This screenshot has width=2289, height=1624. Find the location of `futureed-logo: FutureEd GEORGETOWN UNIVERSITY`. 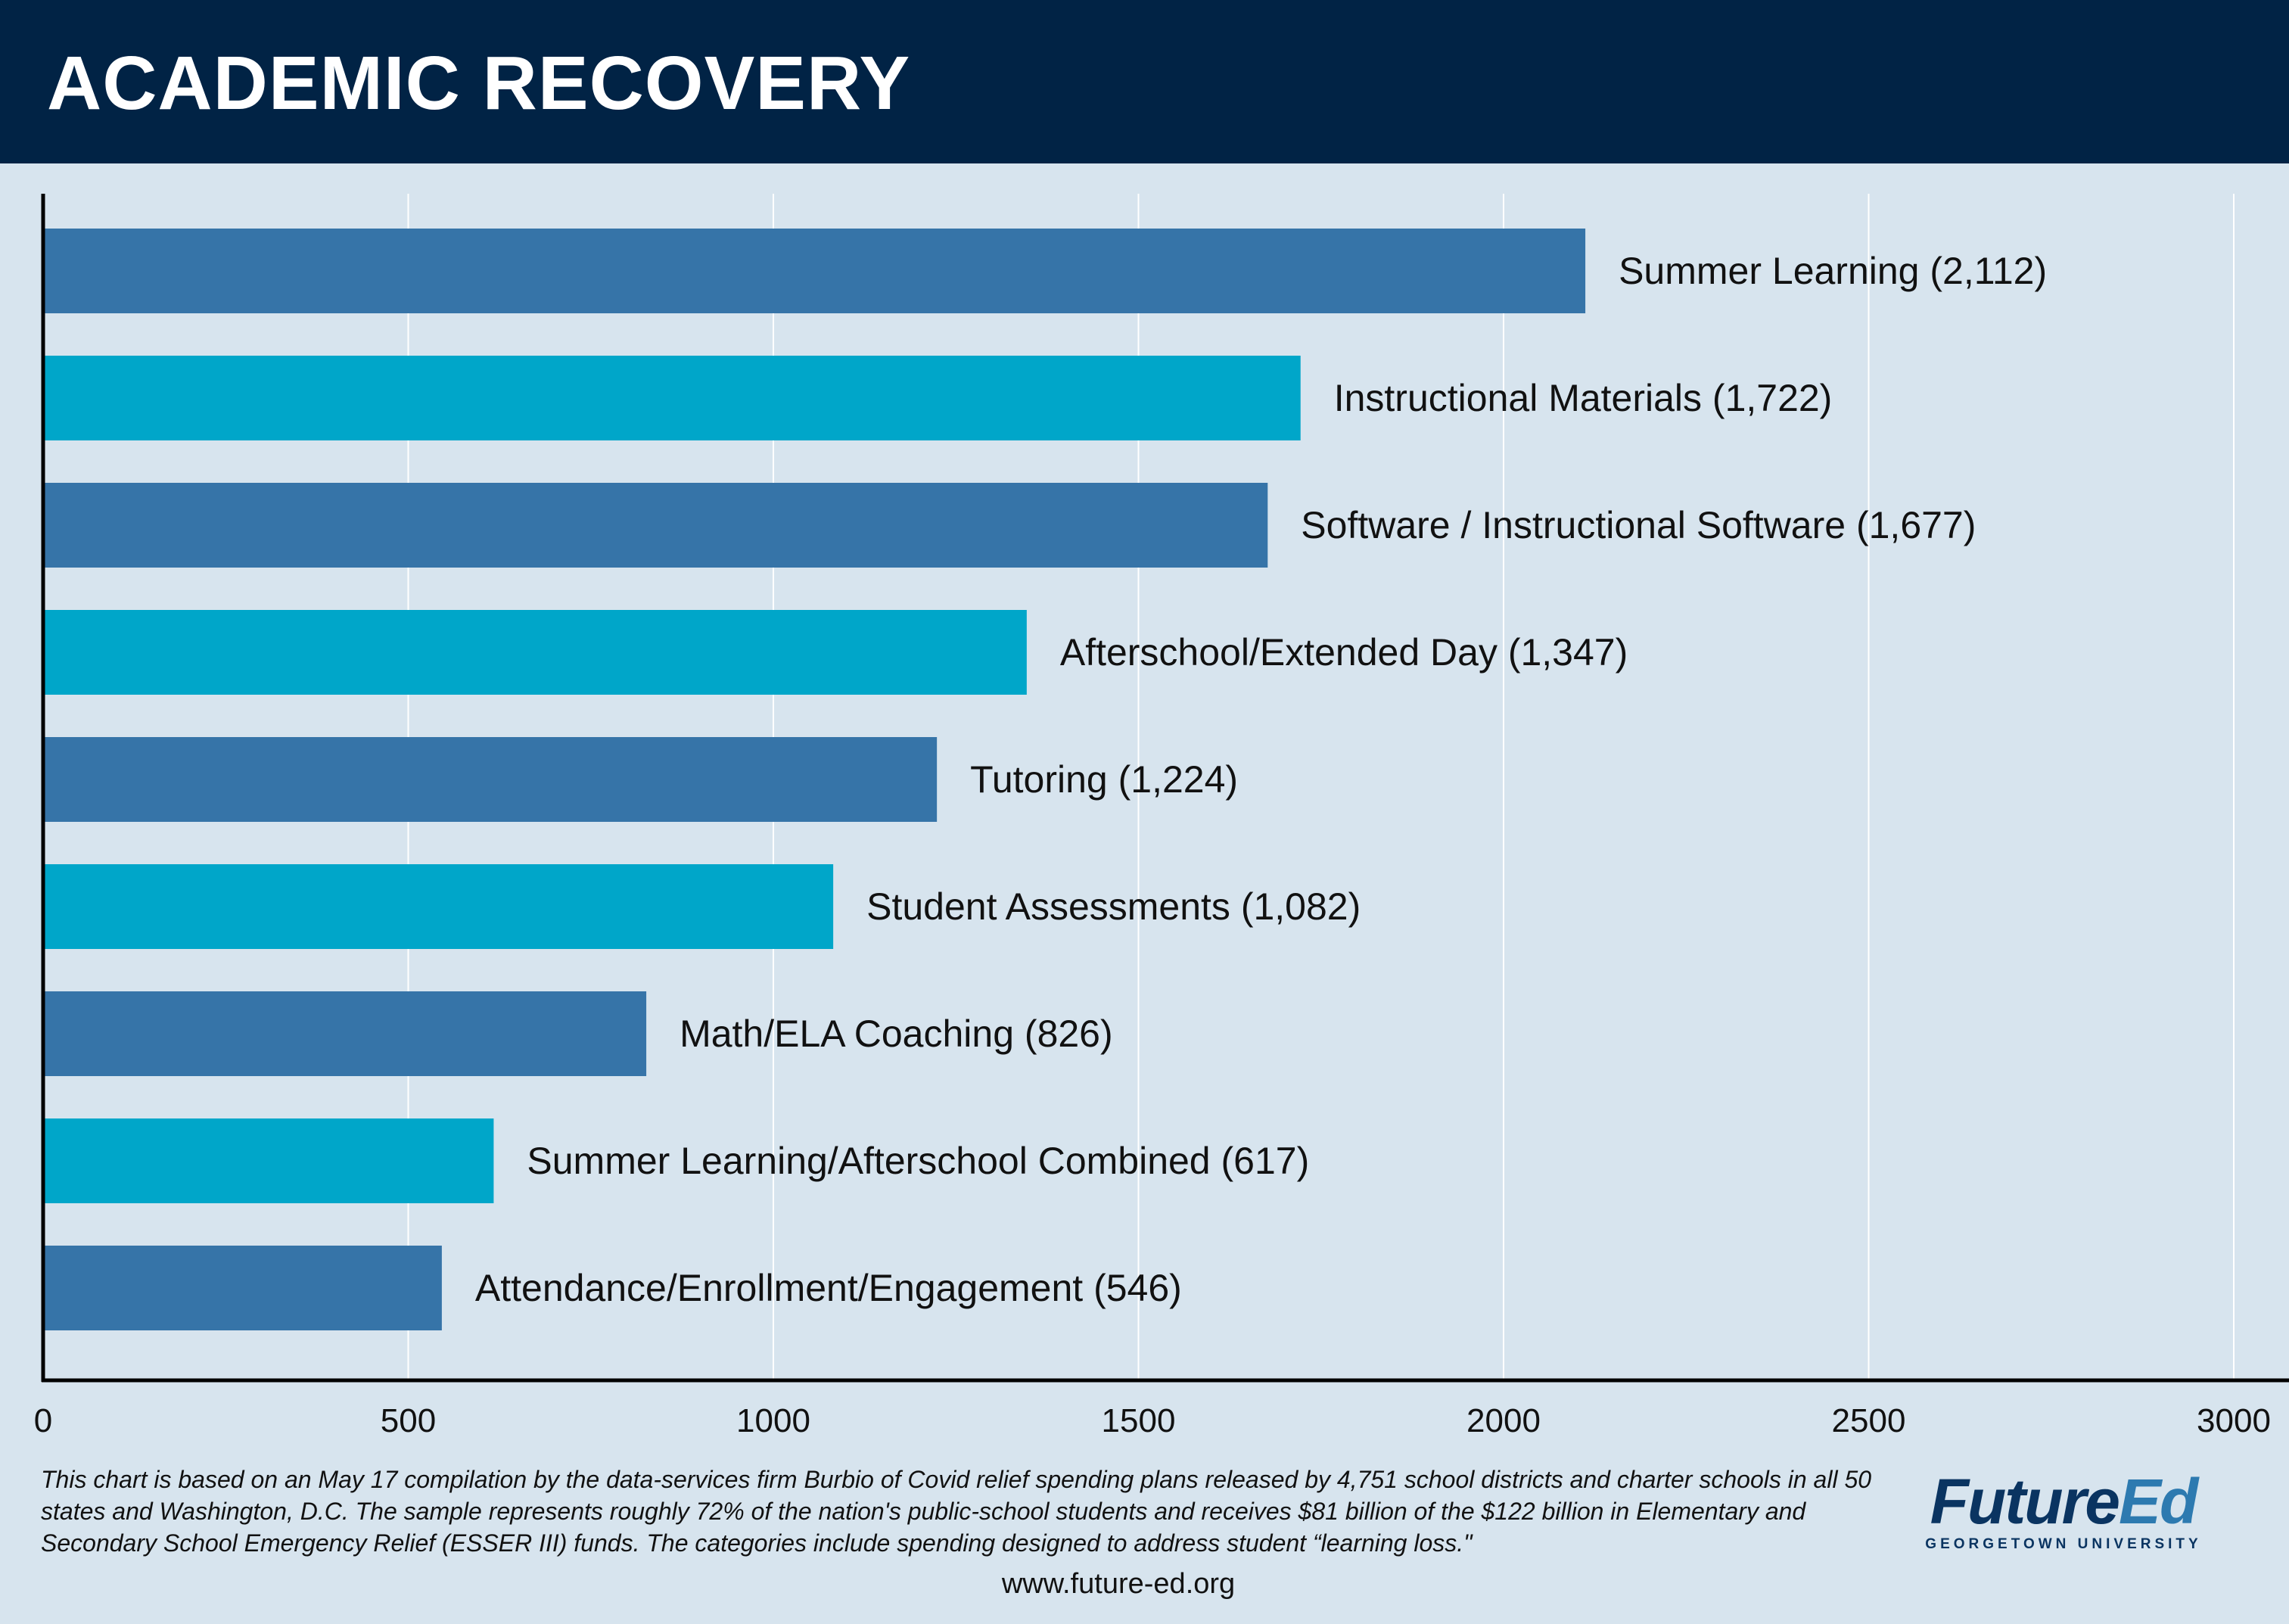

futureed-logo: FutureEd GEORGETOWN UNIVERSITY is located at coordinates (2063, 1515).